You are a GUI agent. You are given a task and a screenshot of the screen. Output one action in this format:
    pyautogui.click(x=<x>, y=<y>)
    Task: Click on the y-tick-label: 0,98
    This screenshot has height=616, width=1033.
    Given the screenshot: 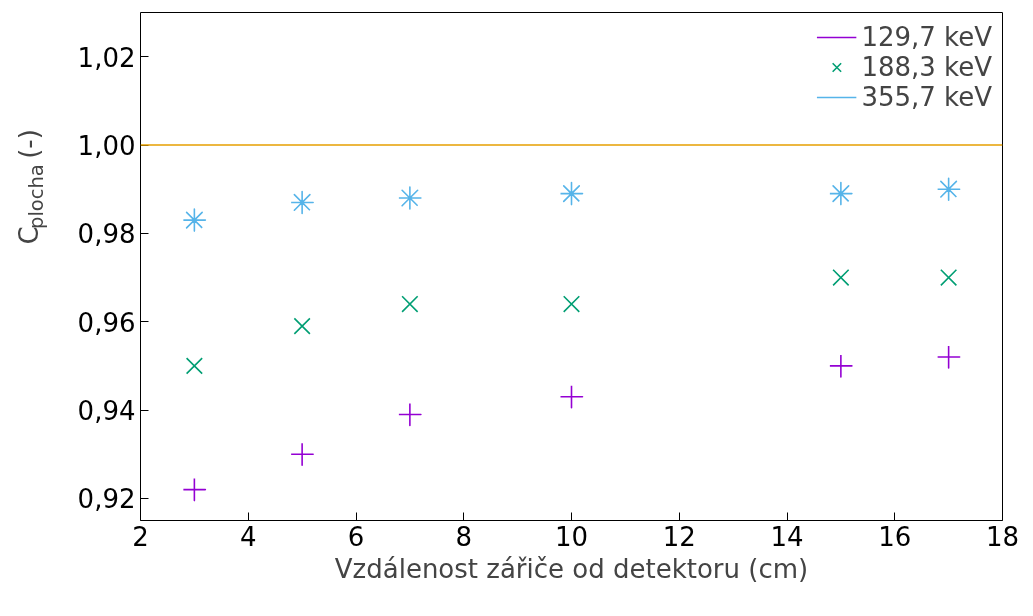 What is the action you would take?
    pyautogui.click(x=106, y=234)
    